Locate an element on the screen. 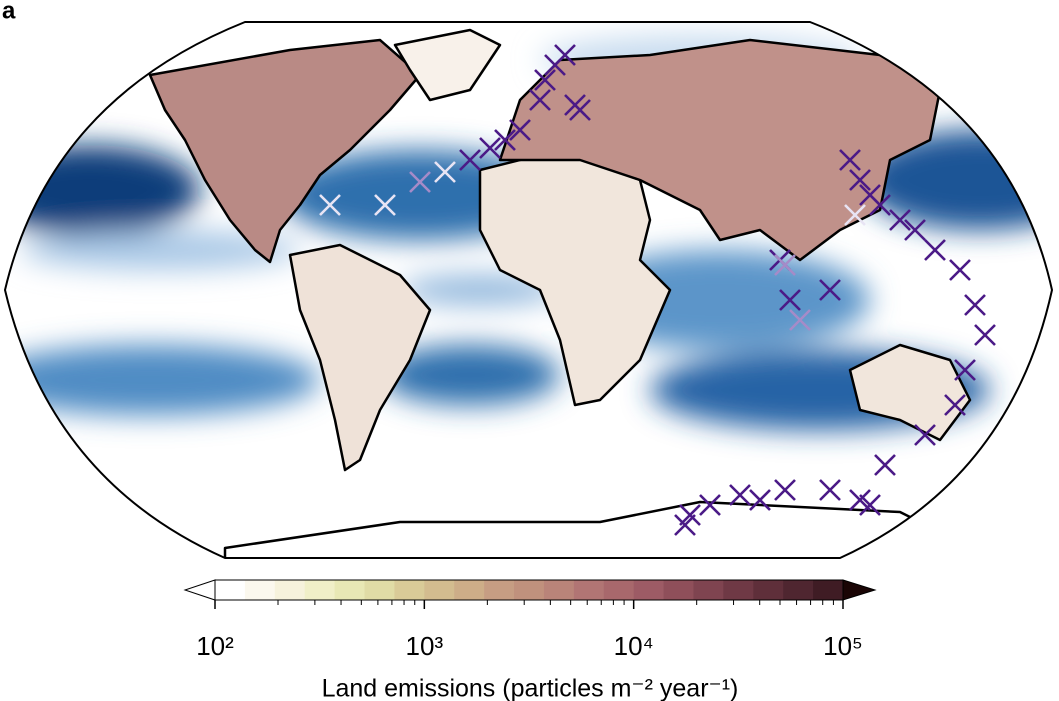  tick-label: 10⁴ is located at coordinates (634, 646).